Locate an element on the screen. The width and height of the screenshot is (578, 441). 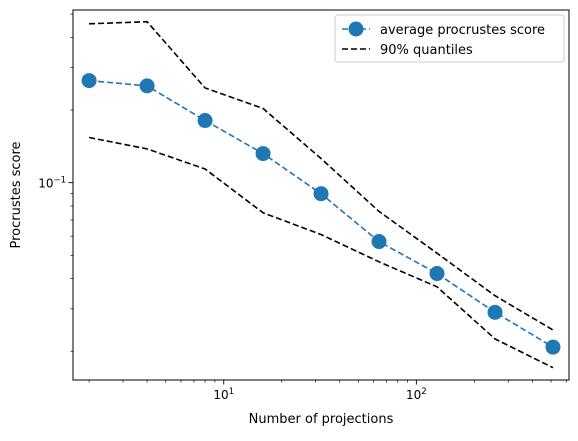
x-tick-label: 101 is located at coordinates (223, 394).